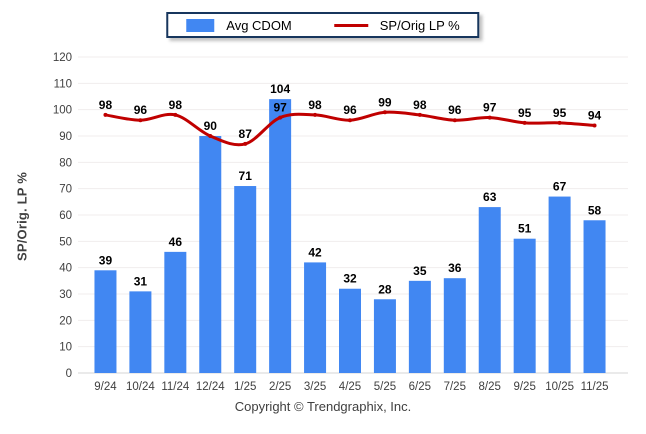 This screenshot has height=434, width=646. What do you see at coordinates (22, 216) in the screenshot?
I see `y-axis-title: SP/Orig. LP %` at bounding box center [22, 216].